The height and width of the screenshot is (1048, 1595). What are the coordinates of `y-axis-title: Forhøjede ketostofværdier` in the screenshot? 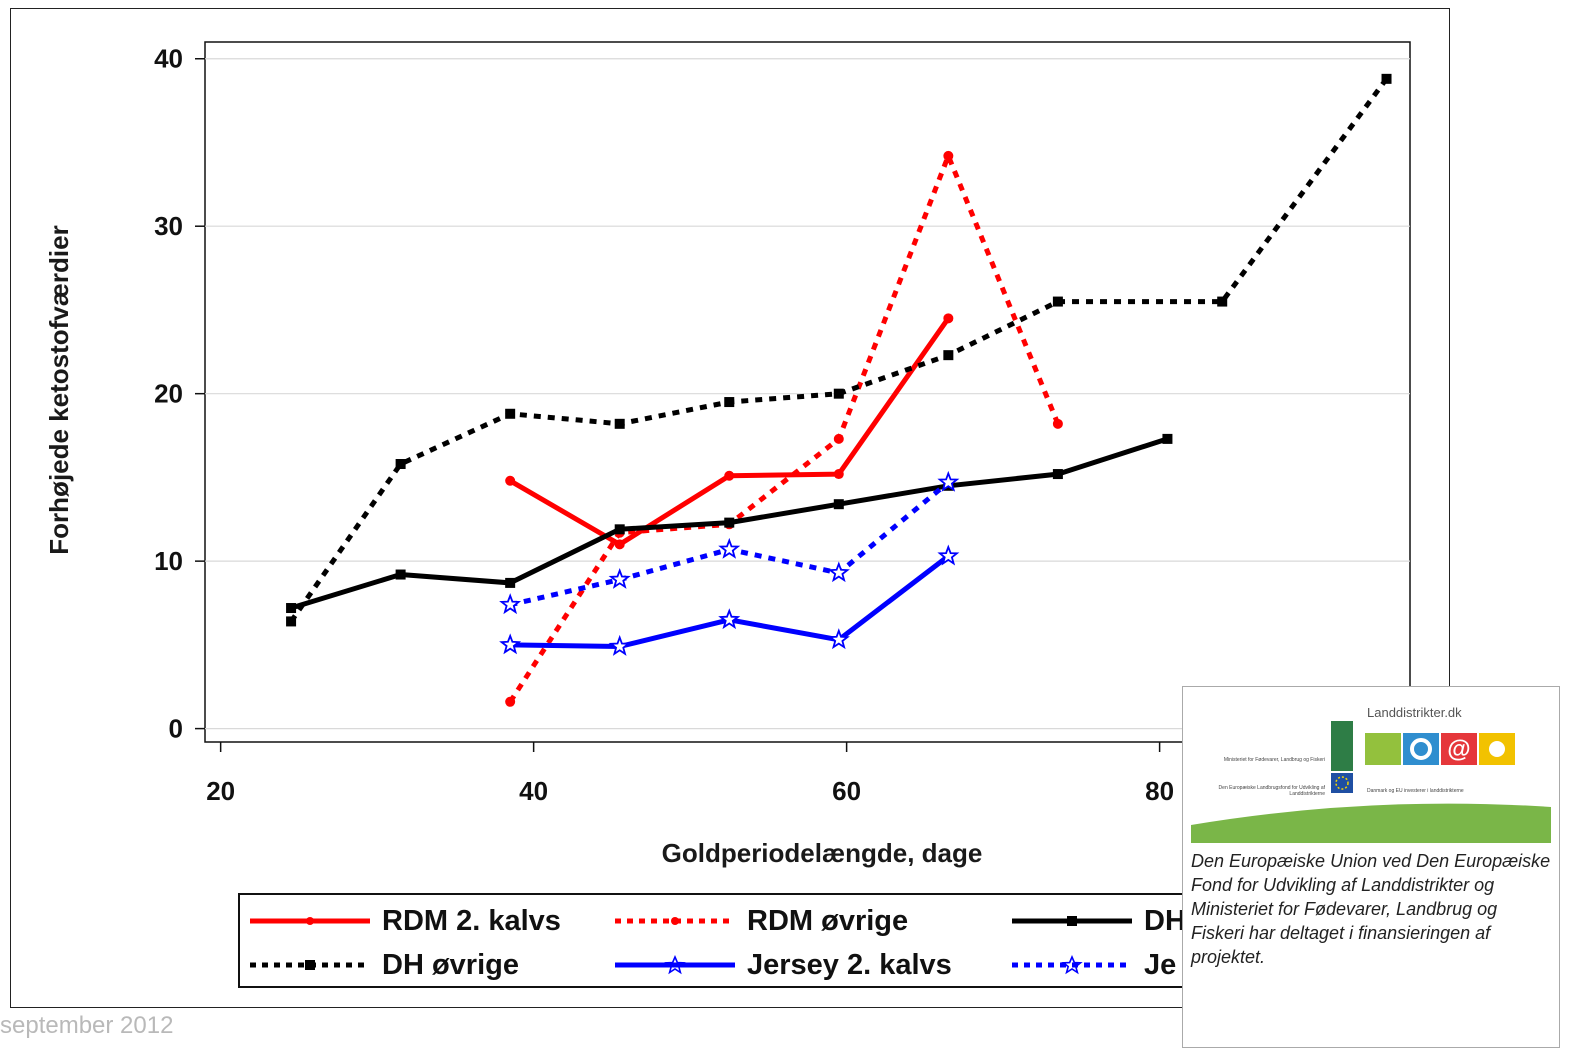 It's located at (59, 389).